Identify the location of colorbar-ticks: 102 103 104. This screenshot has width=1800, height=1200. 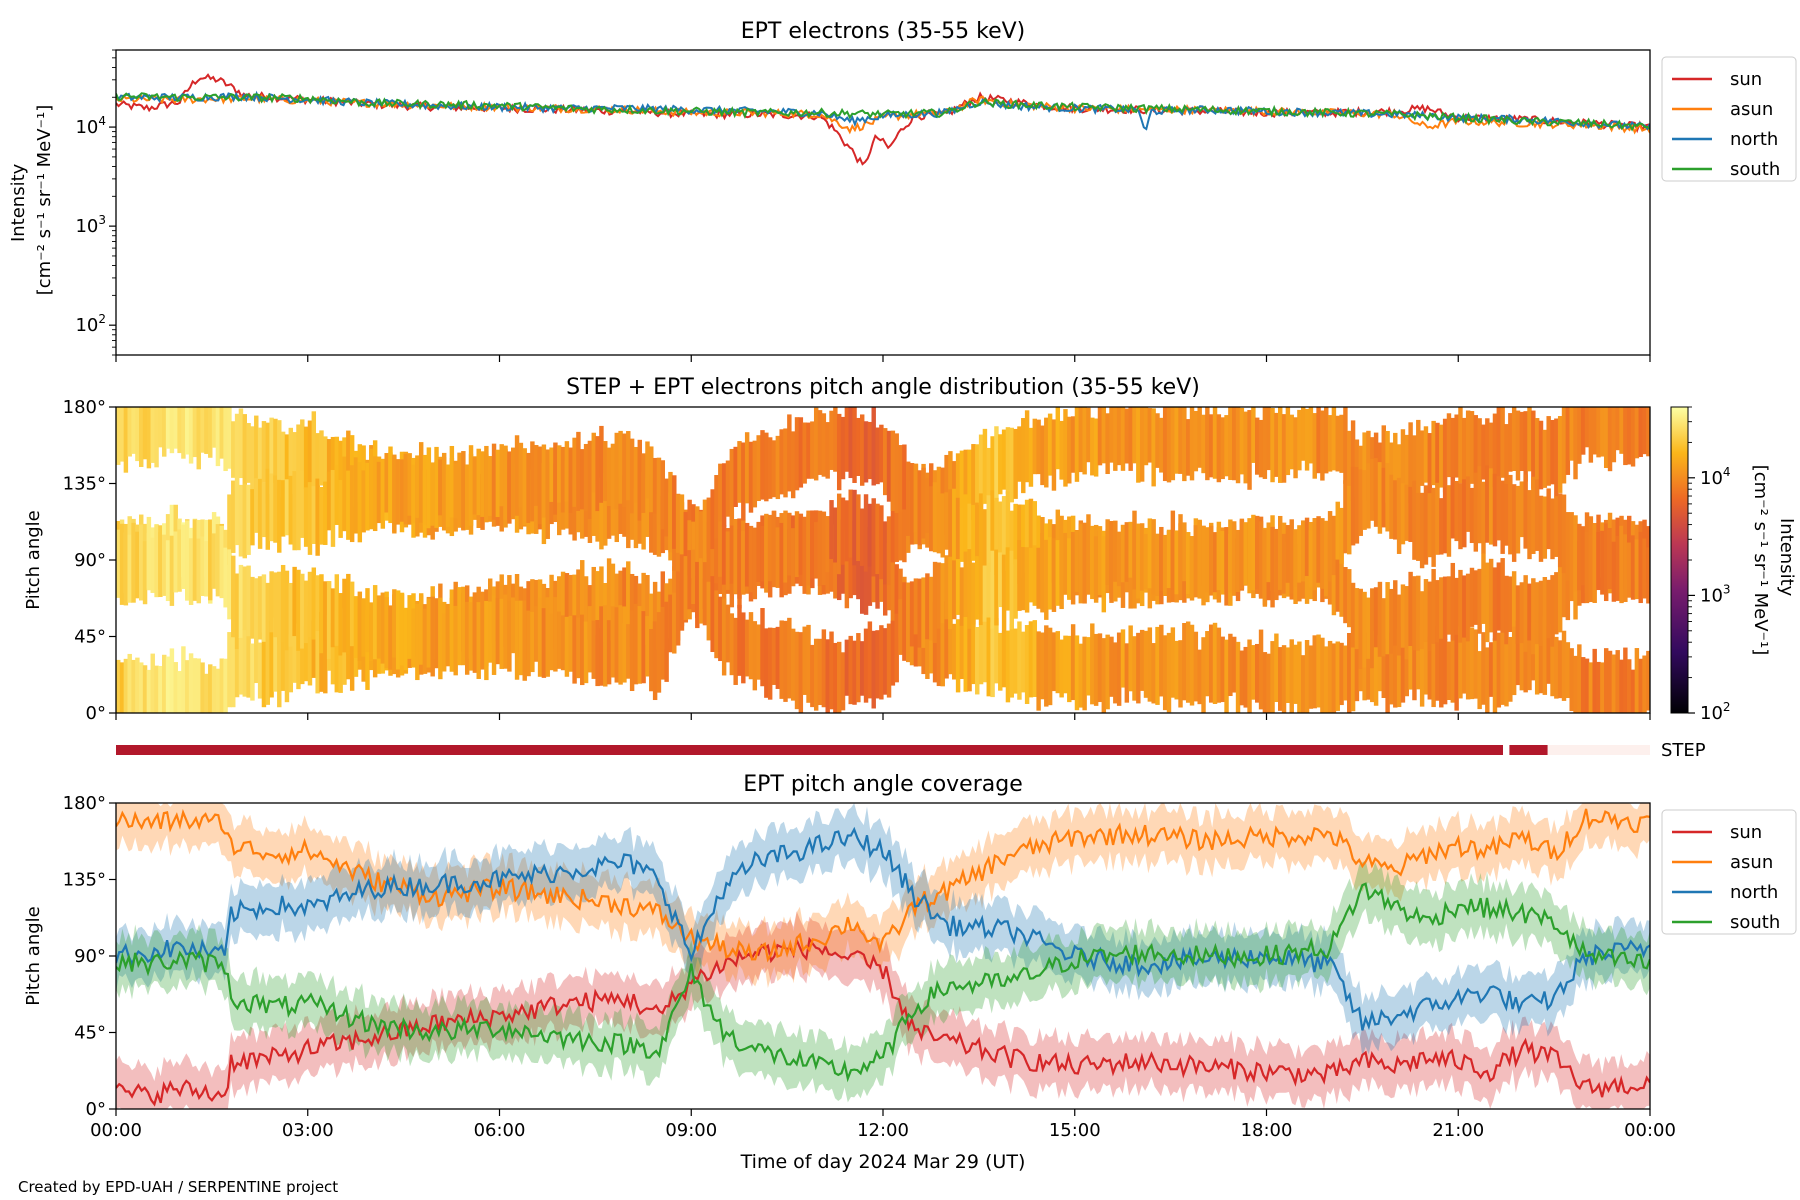
(1709, 565).